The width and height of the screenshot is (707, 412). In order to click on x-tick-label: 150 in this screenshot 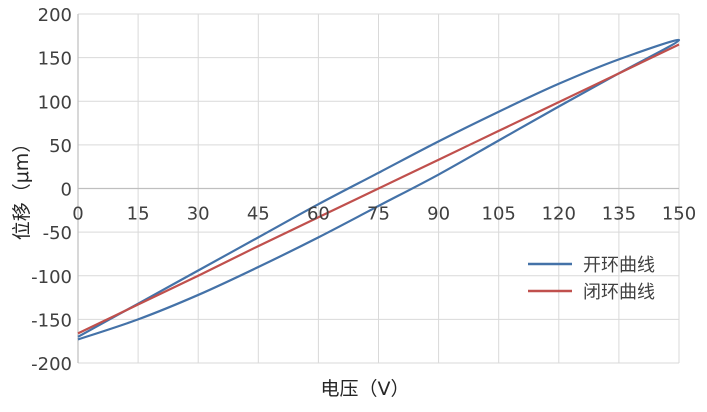, I will do `click(679, 214)`.